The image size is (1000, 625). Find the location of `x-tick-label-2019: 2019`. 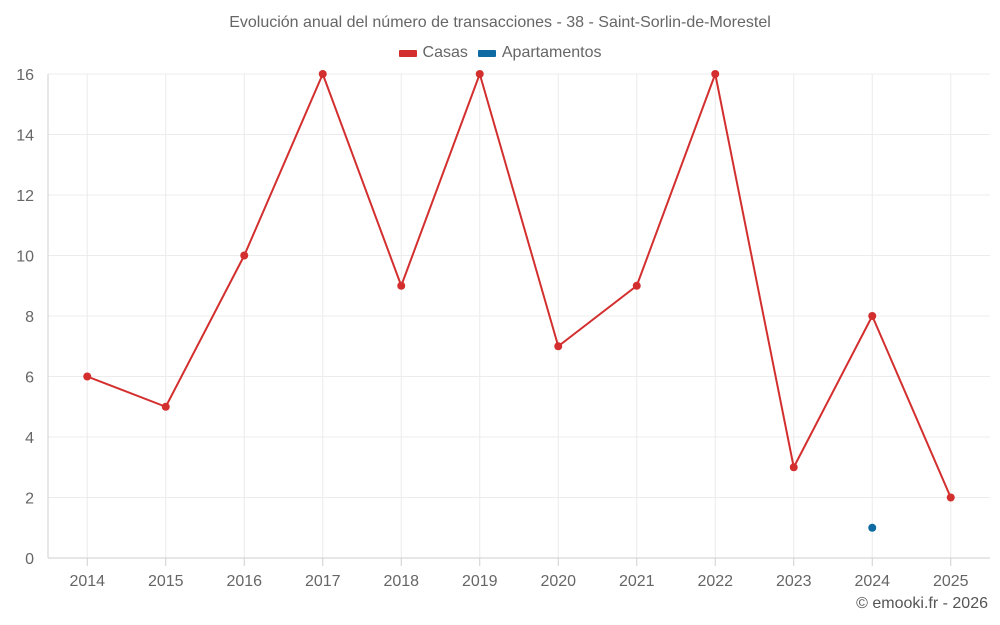

x-tick-label-2019: 2019 is located at coordinates (480, 581).